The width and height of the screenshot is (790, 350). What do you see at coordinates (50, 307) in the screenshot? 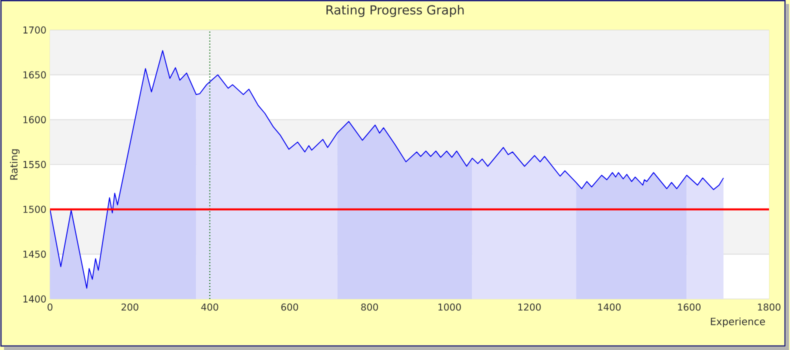
I see `x-tick-label: 0` at bounding box center [50, 307].